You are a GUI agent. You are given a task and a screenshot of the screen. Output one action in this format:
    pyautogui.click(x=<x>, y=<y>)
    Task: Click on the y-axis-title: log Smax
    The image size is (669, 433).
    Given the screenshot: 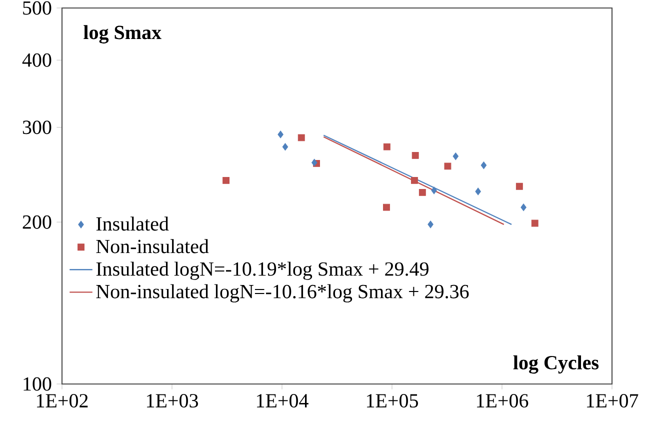 What is the action you would take?
    pyautogui.click(x=123, y=34)
    